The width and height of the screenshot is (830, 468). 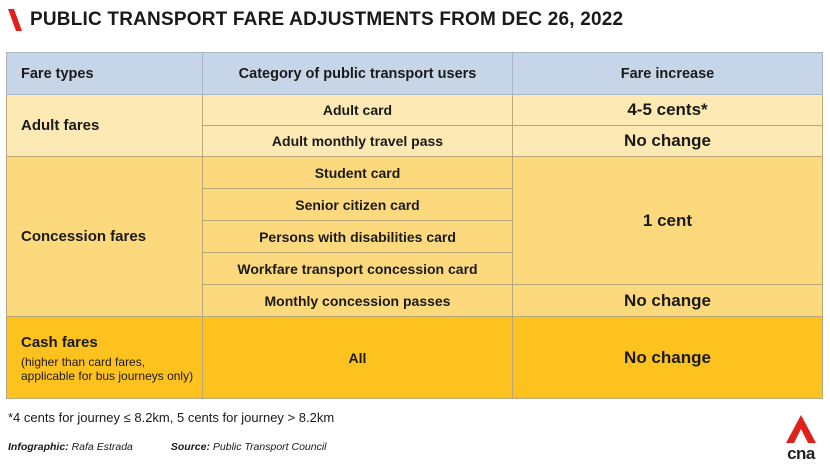 I want to click on source-credit: Source: Public Transport Council, so click(x=249, y=447).